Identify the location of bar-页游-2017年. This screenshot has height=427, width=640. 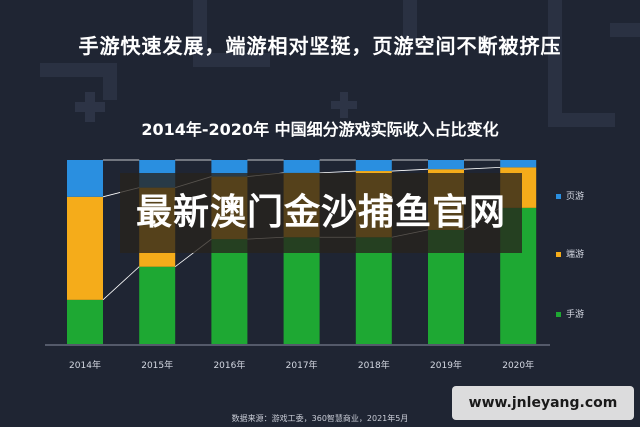
(301, 166).